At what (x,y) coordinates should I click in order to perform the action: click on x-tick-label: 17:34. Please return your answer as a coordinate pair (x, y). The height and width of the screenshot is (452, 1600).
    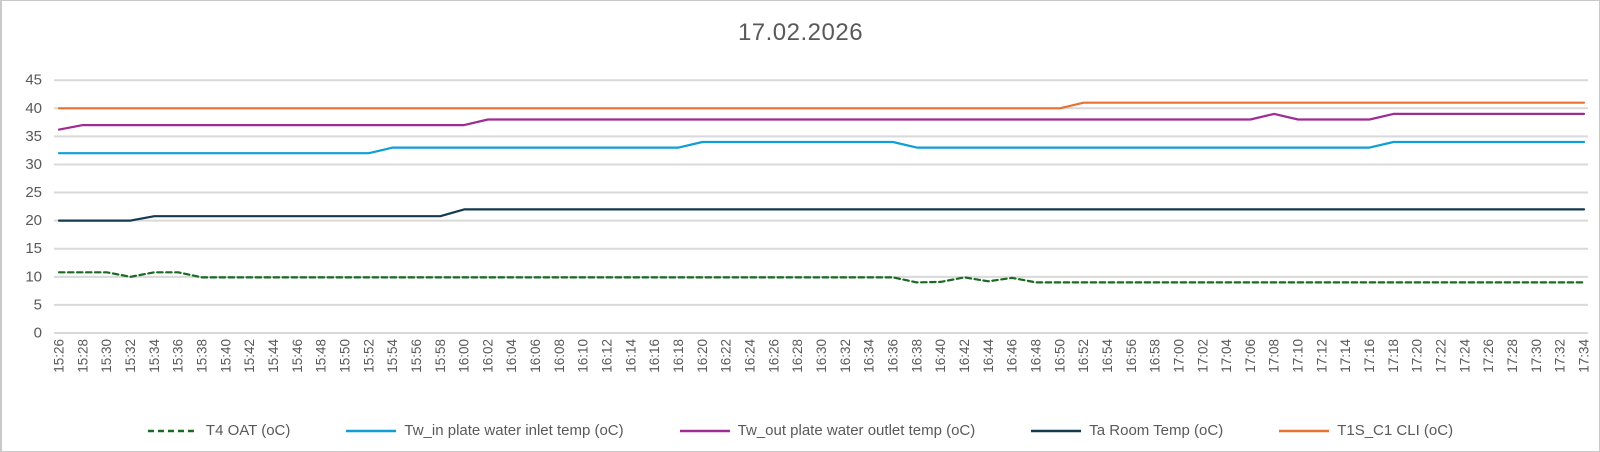
    Looking at the image, I should click on (1584, 356).